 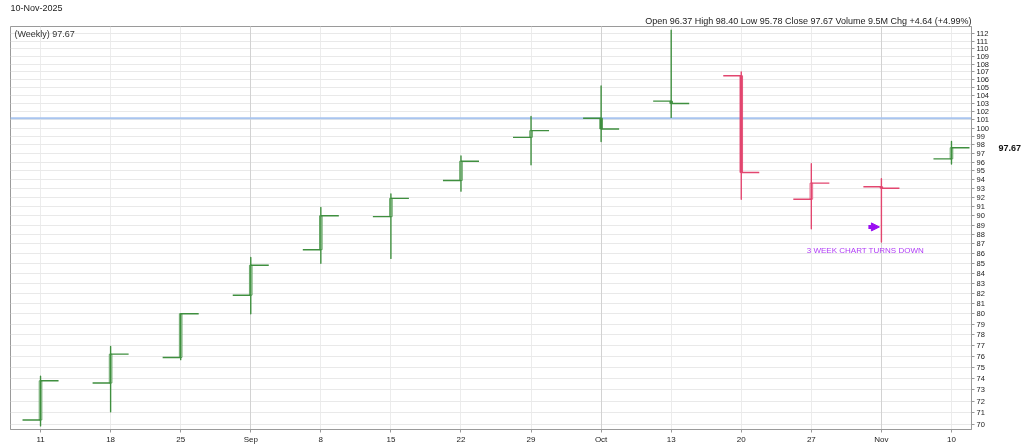 What do you see at coordinates (321, 439) in the screenshot?
I see `x-tick-label: 8` at bounding box center [321, 439].